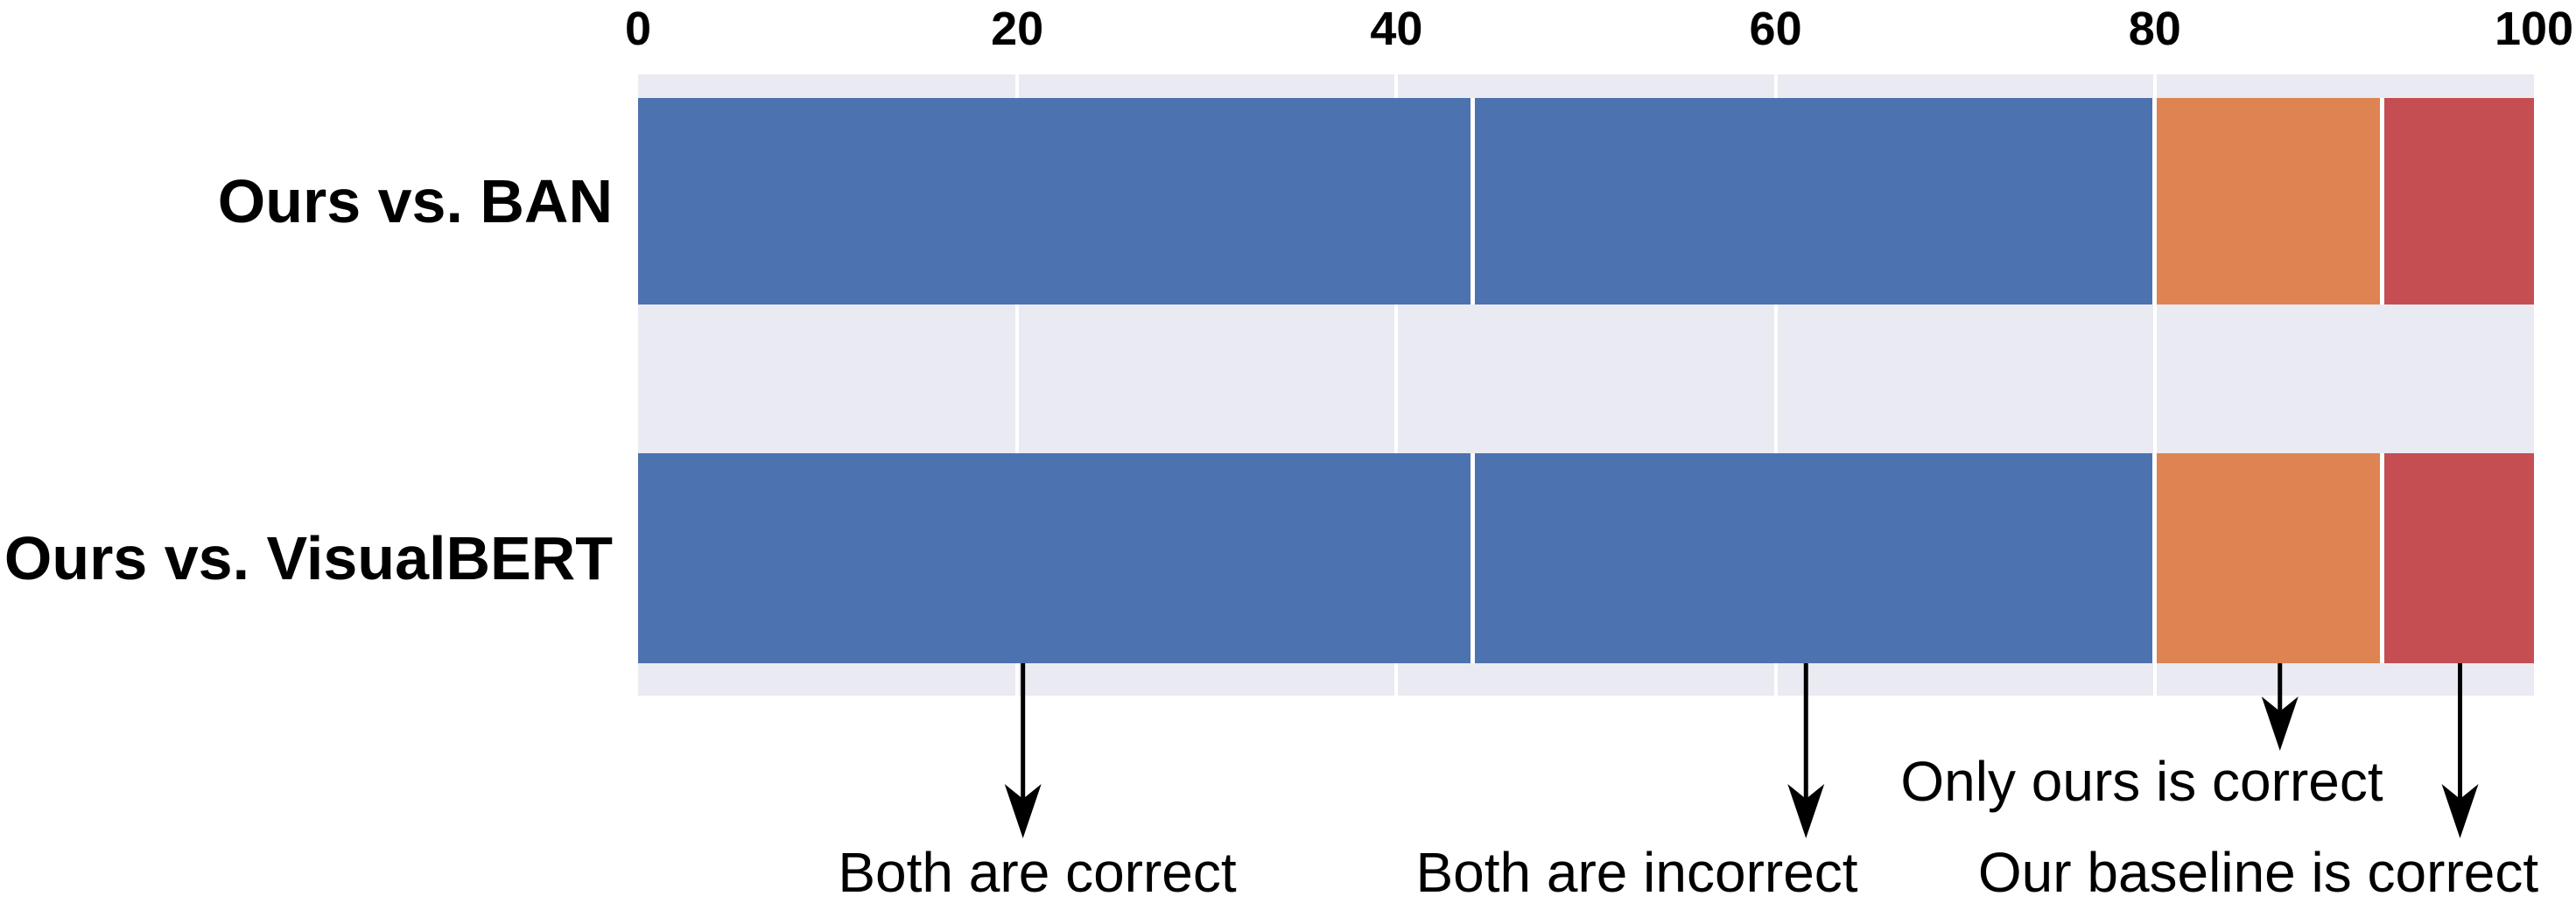  What do you see at coordinates (2154, 29) in the screenshot?
I see `x-tick-label-80: 80` at bounding box center [2154, 29].